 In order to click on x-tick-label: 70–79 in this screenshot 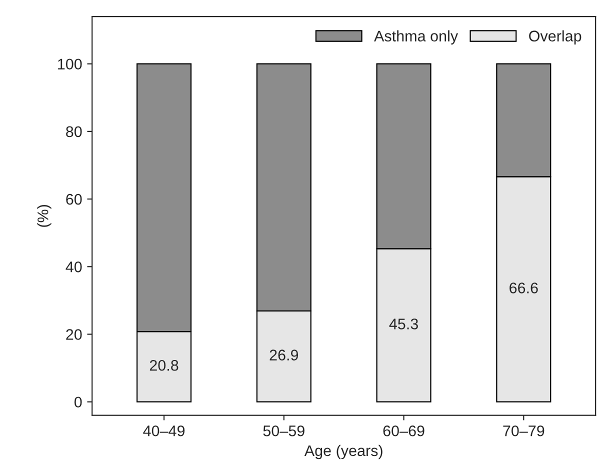, I will do `click(523, 430)`.